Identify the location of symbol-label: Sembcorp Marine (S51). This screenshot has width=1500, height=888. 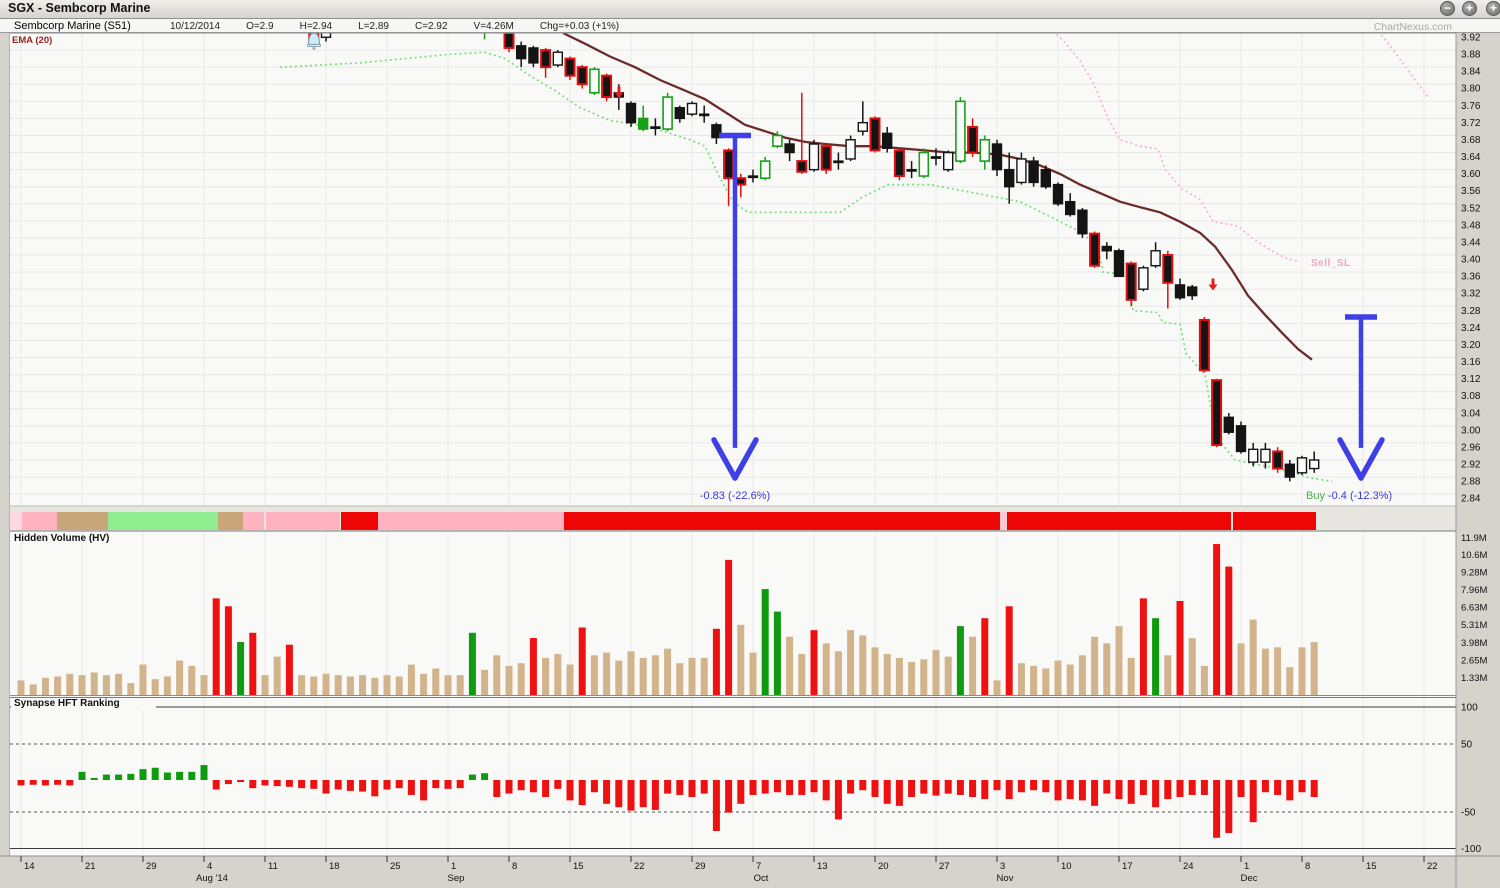
(72, 26).